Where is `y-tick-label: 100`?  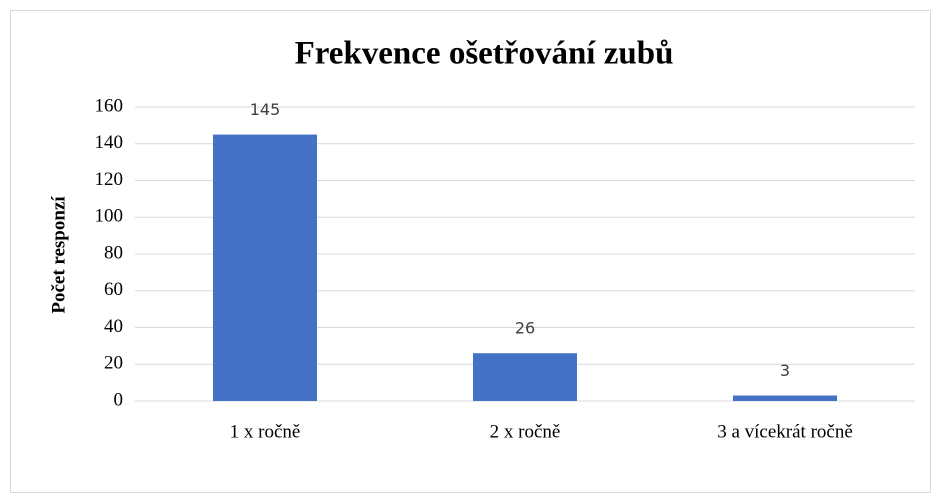 y-tick-label: 100 is located at coordinates (109, 216).